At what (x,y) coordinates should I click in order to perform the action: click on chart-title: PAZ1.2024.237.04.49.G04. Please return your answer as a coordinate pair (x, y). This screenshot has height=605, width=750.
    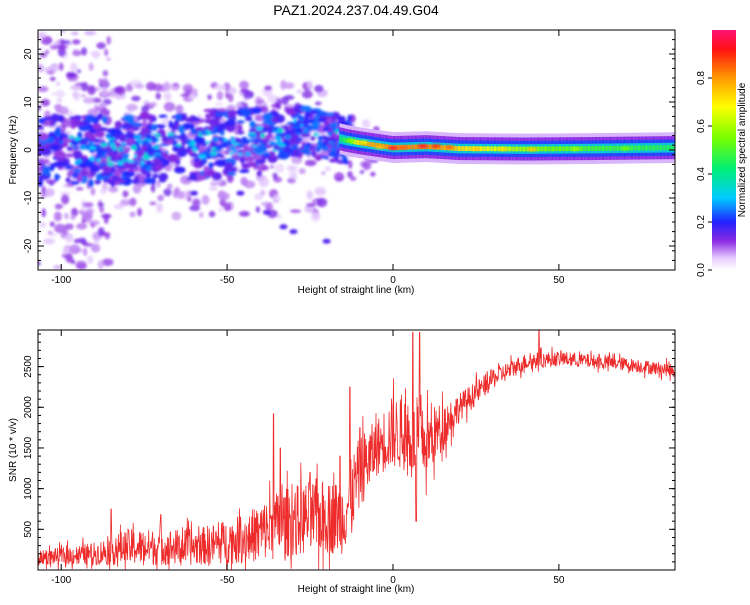
    Looking at the image, I should click on (356, 10).